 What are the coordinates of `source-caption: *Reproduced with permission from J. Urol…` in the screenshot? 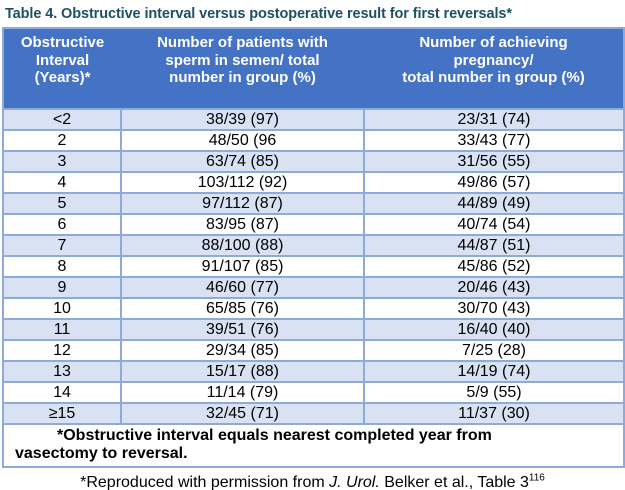 It's located at (312, 479).